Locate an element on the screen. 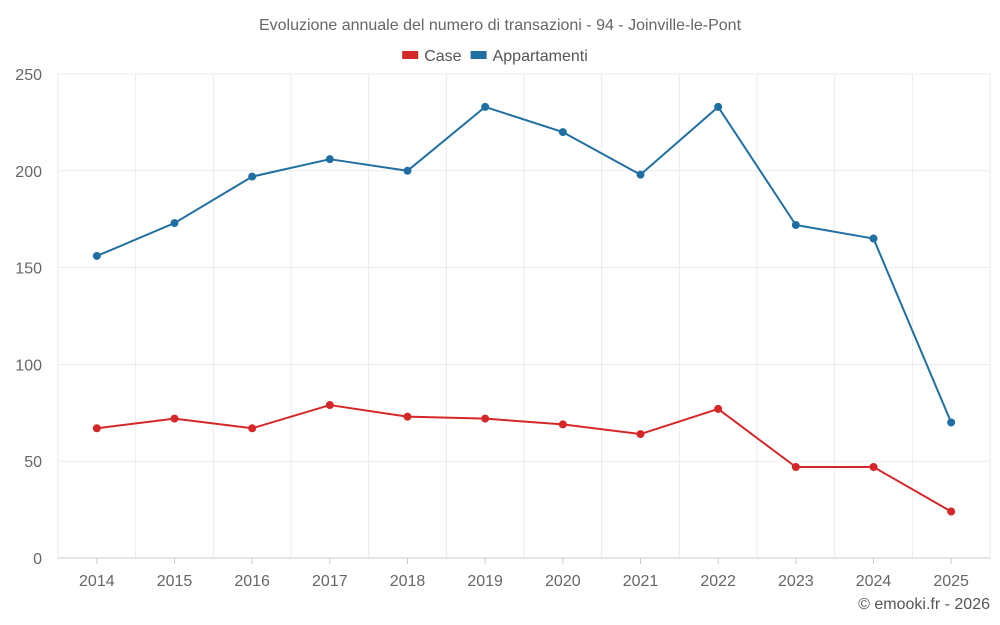 The height and width of the screenshot is (625, 1000). y-tick-label: 200 is located at coordinates (28, 172).